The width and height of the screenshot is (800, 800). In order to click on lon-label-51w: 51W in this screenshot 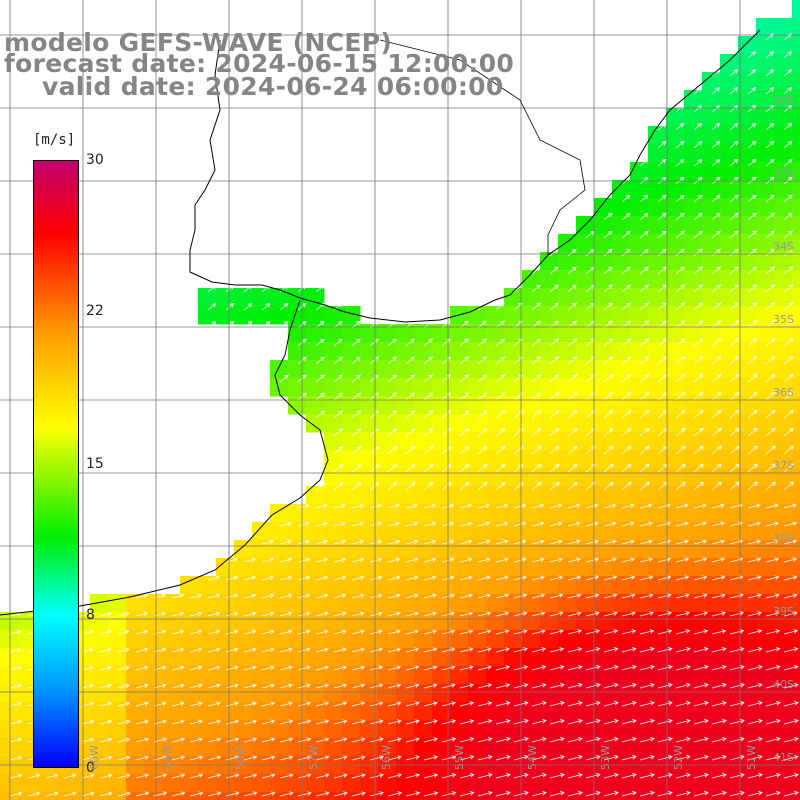, I will do `click(751, 757)`.